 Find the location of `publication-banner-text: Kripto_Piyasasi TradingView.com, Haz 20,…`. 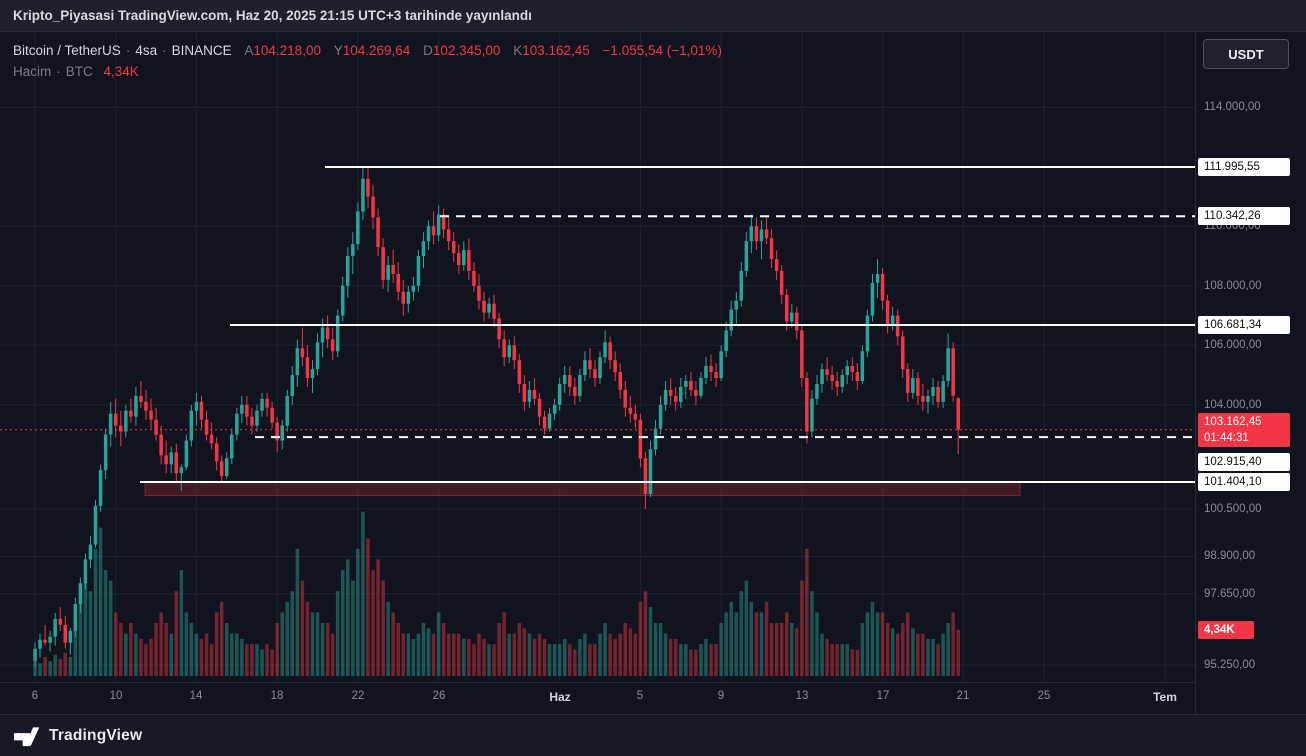

publication-banner-text: Kripto_Piyasasi TradingView.com, Haz 20,… is located at coordinates (272, 15).